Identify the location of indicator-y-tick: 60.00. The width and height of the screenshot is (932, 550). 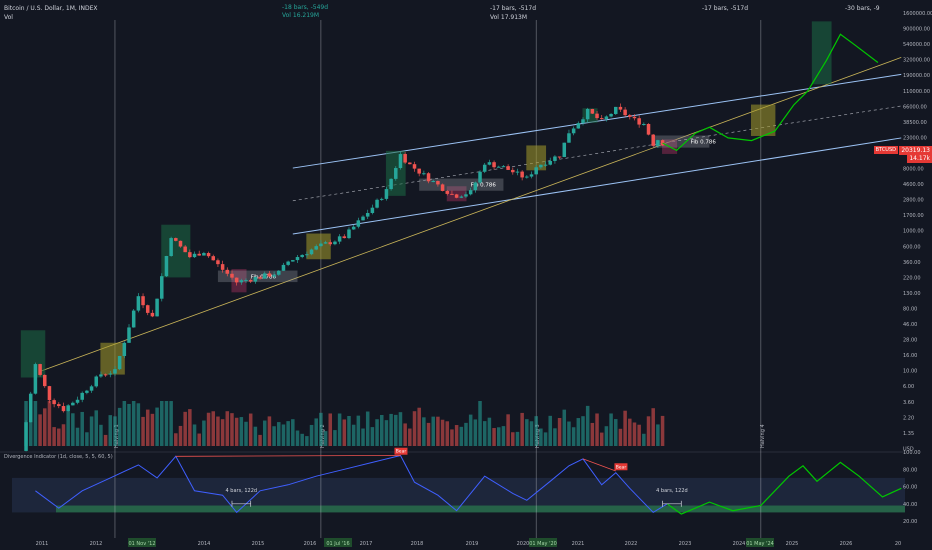
(910, 488).